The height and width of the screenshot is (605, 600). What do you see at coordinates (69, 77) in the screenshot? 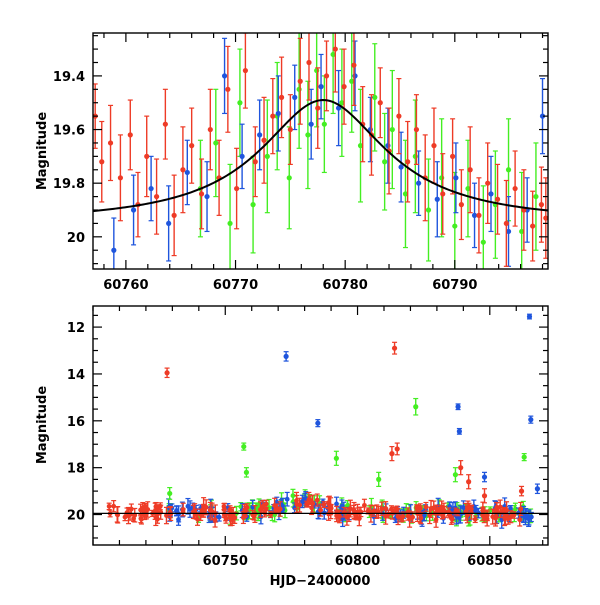
I see `top-y-tick-label: 19.4` at bounding box center [69, 77].